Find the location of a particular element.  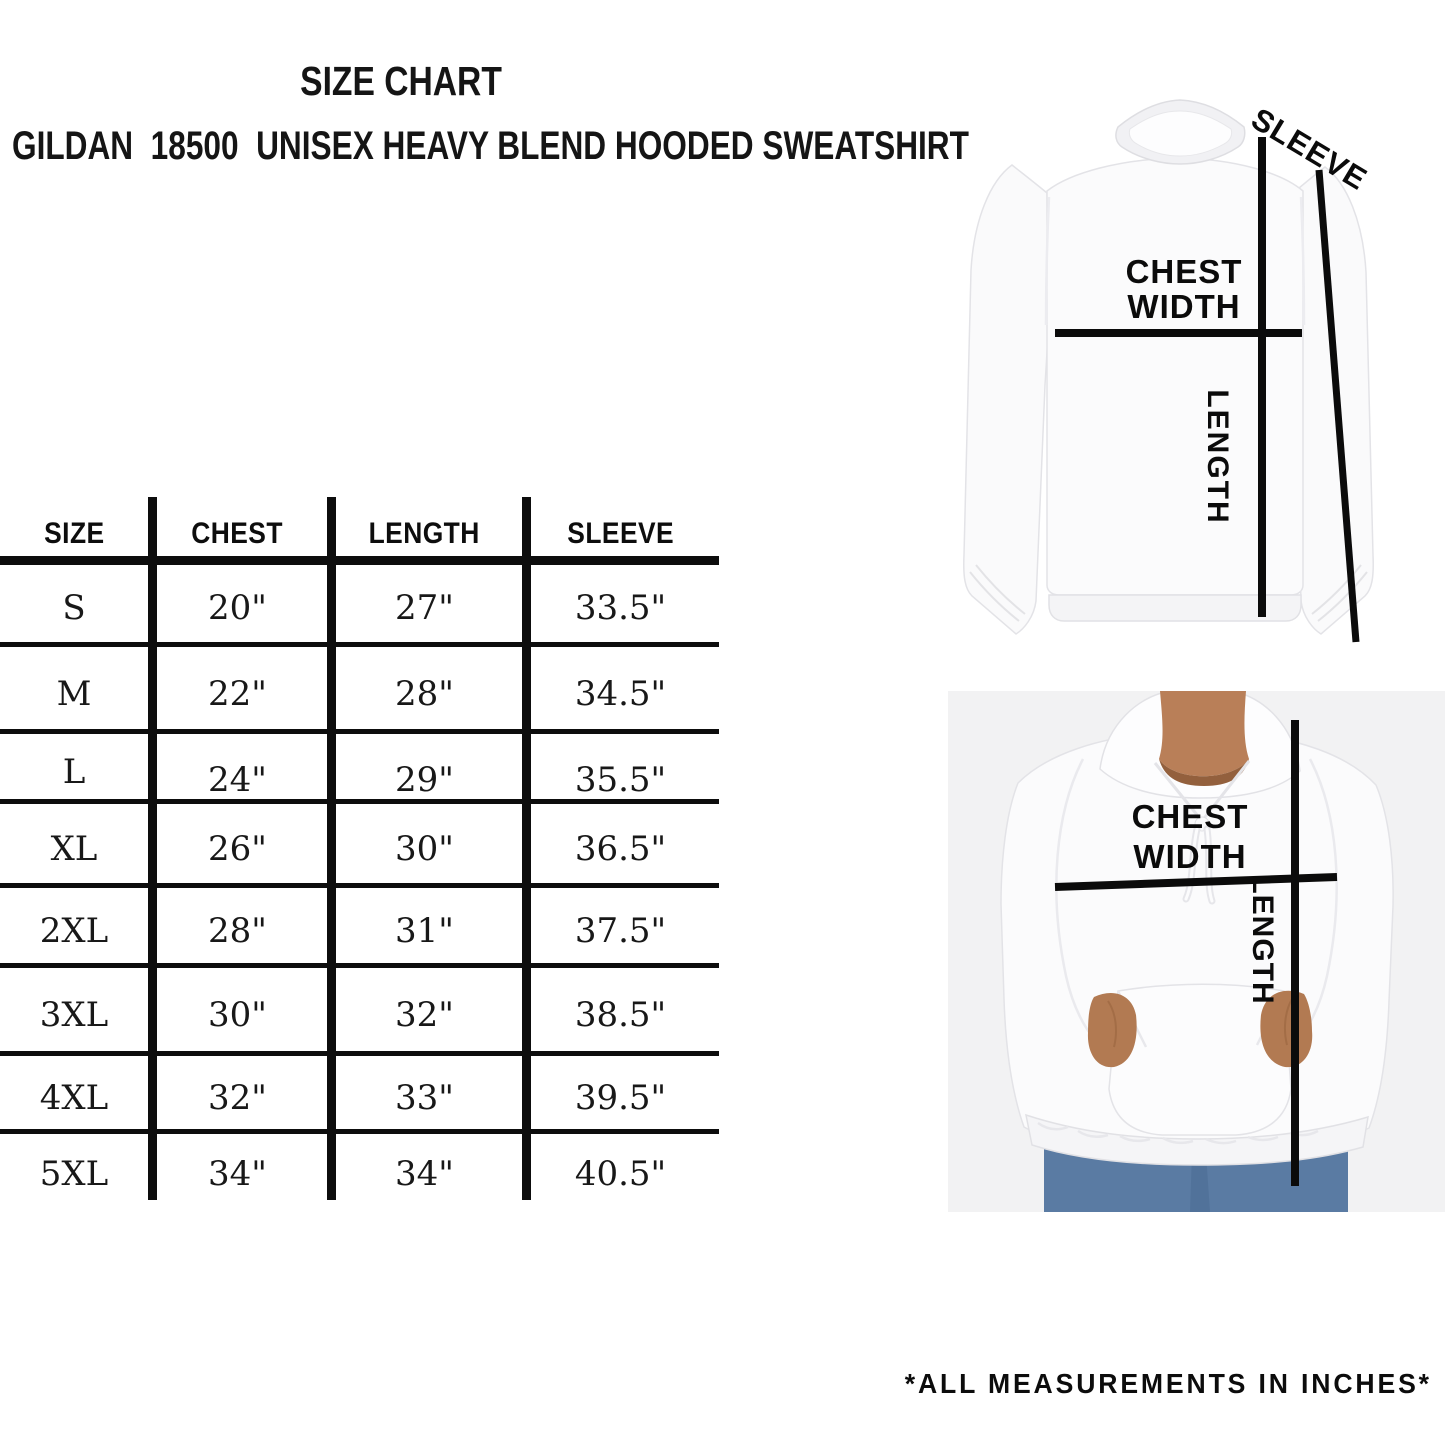

row-l-size: L is located at coordinates (74, 772).